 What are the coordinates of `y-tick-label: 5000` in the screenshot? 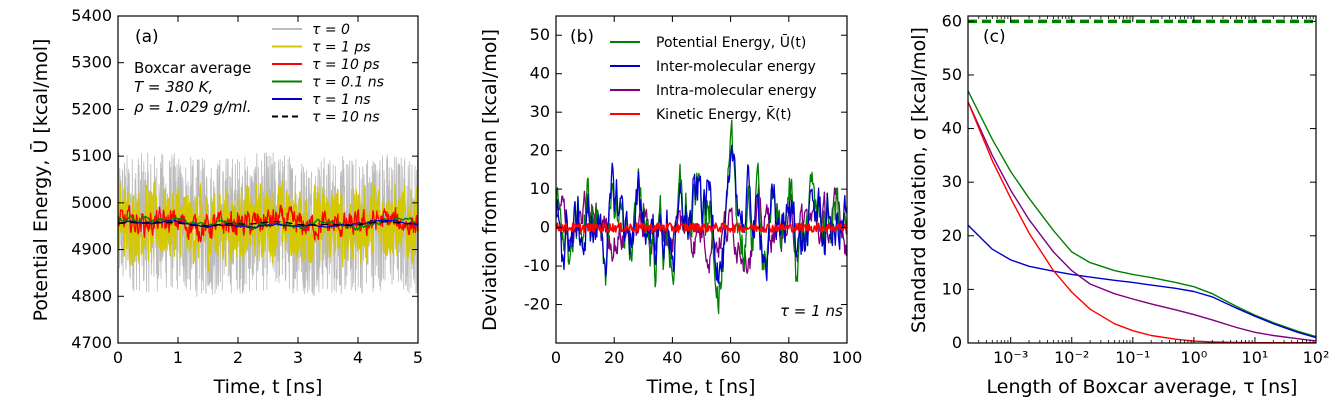 It's located at (91, 202).